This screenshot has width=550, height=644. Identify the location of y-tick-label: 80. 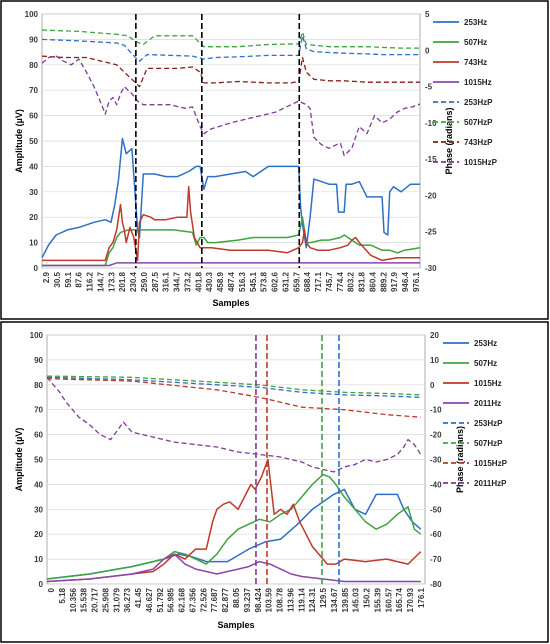
(33, 65).